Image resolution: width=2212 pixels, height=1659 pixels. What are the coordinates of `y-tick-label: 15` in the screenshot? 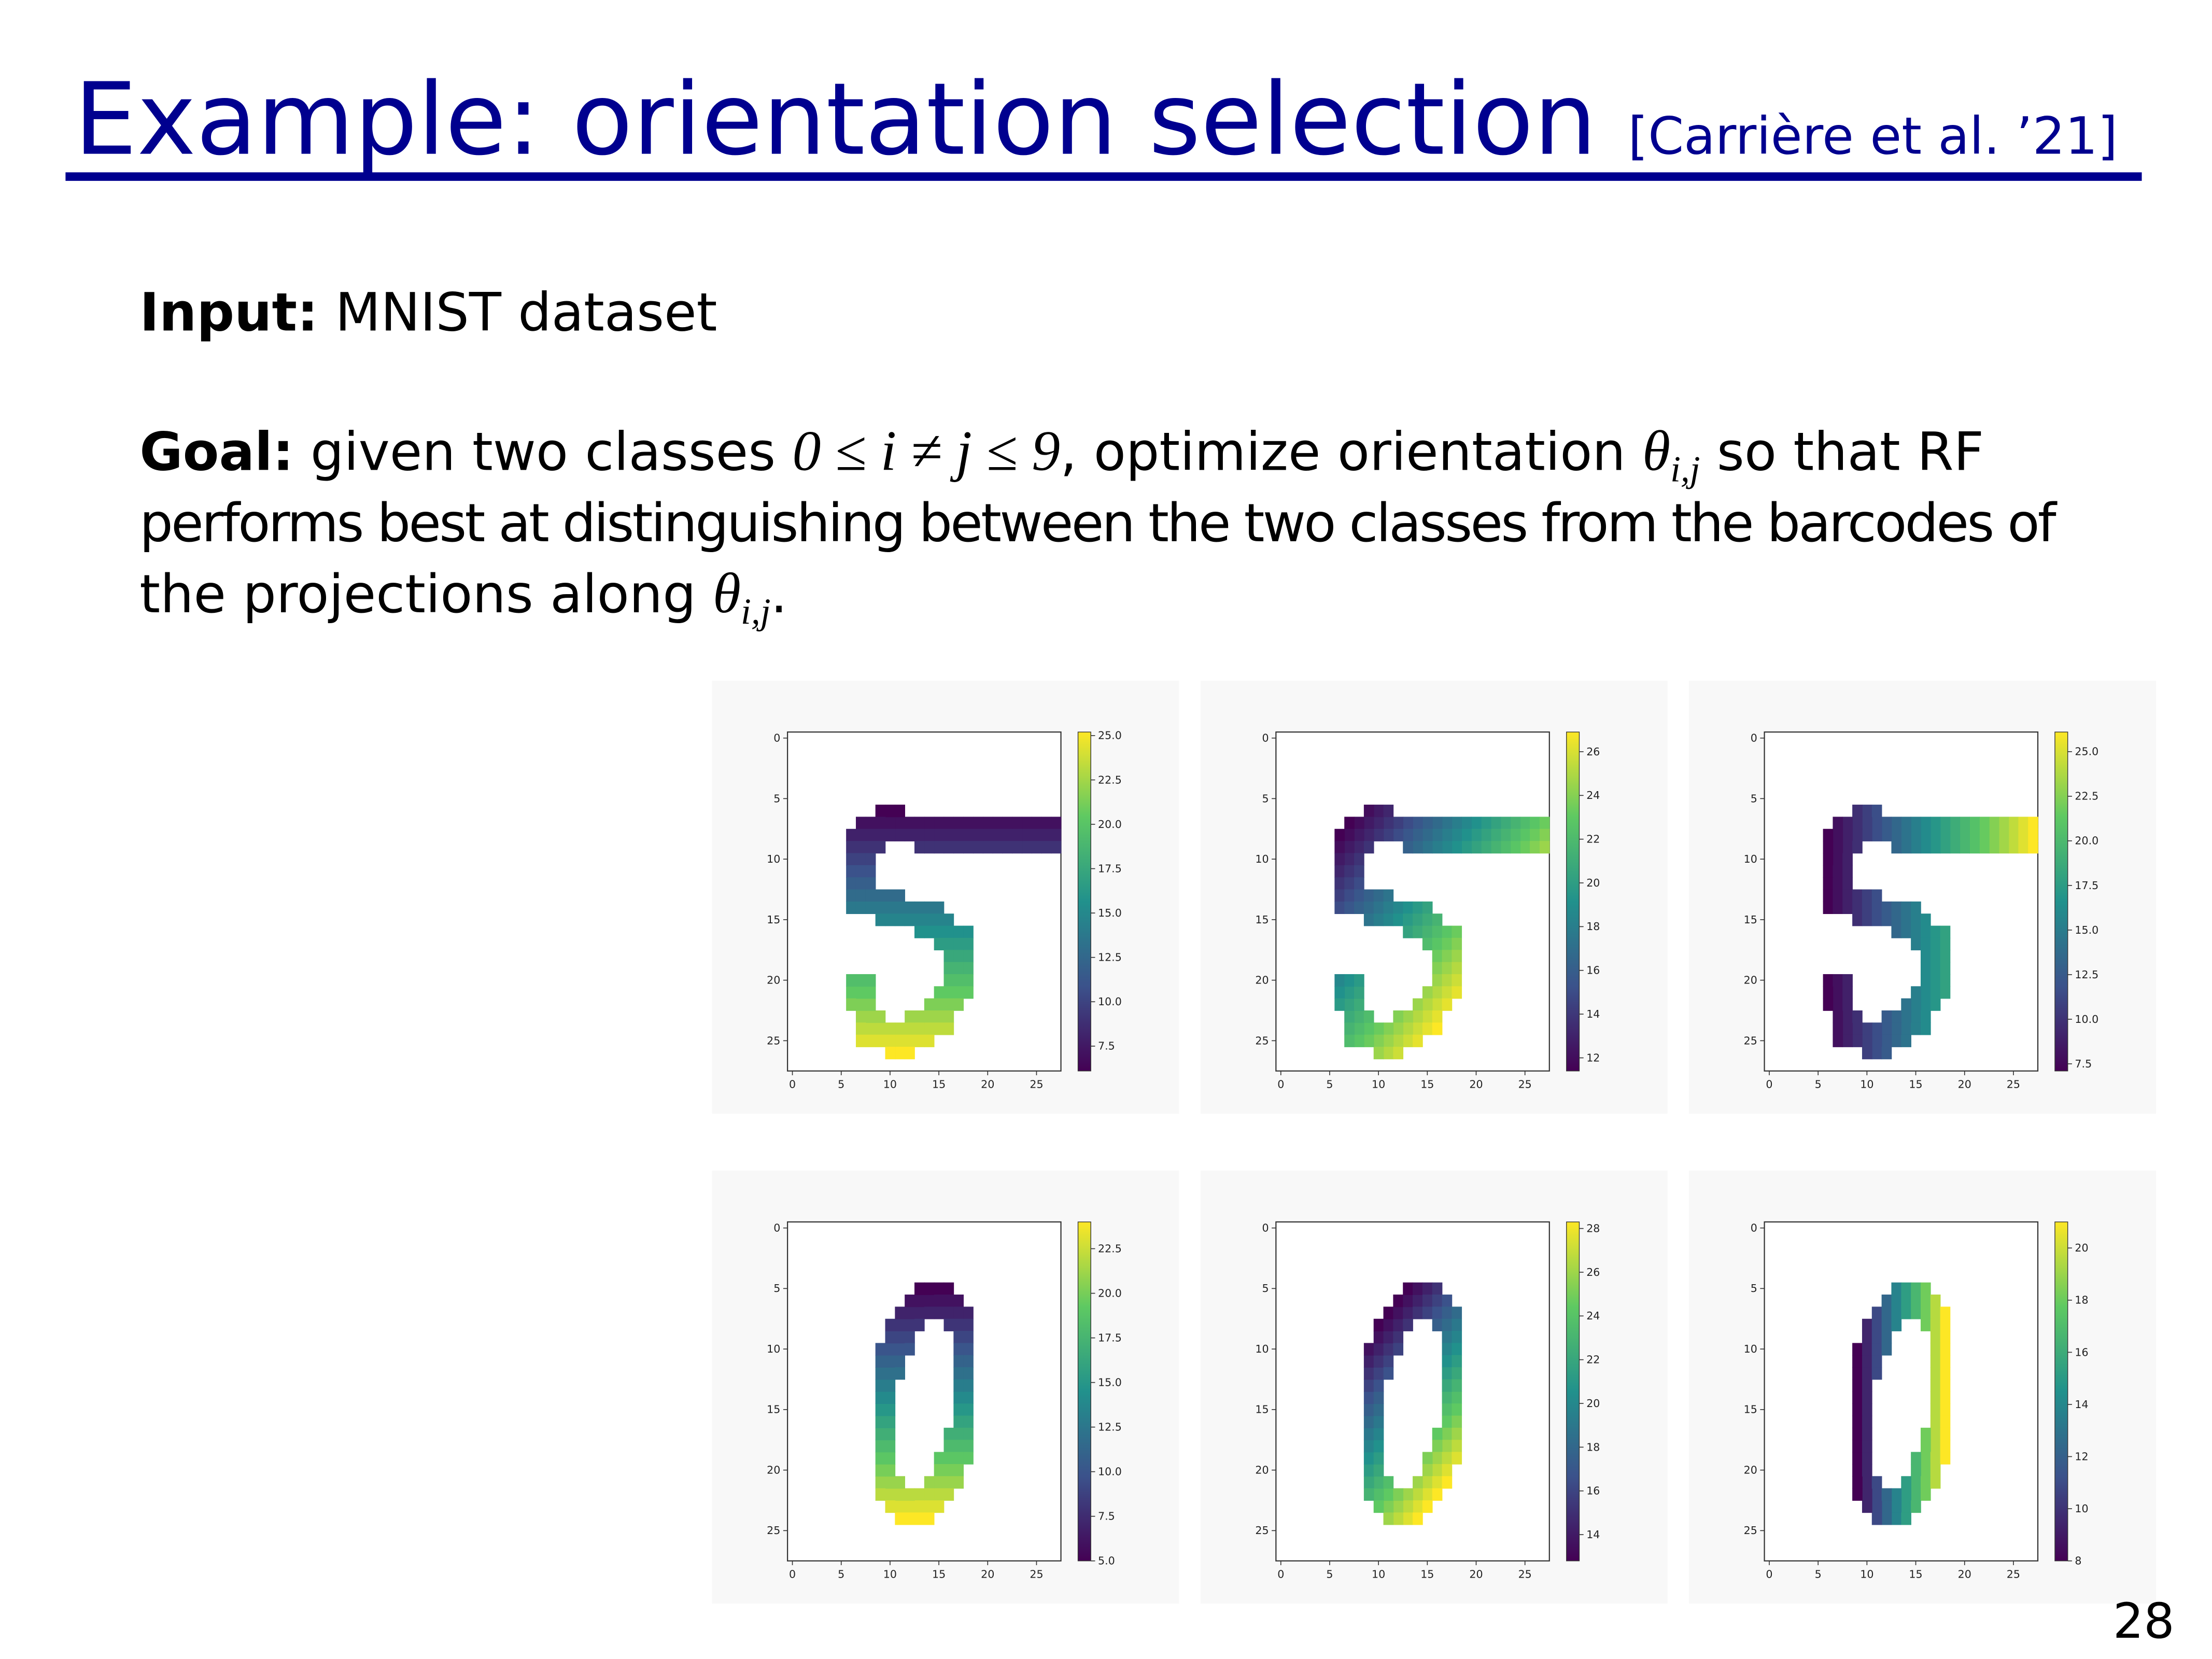 It's located at (1262, 1409).